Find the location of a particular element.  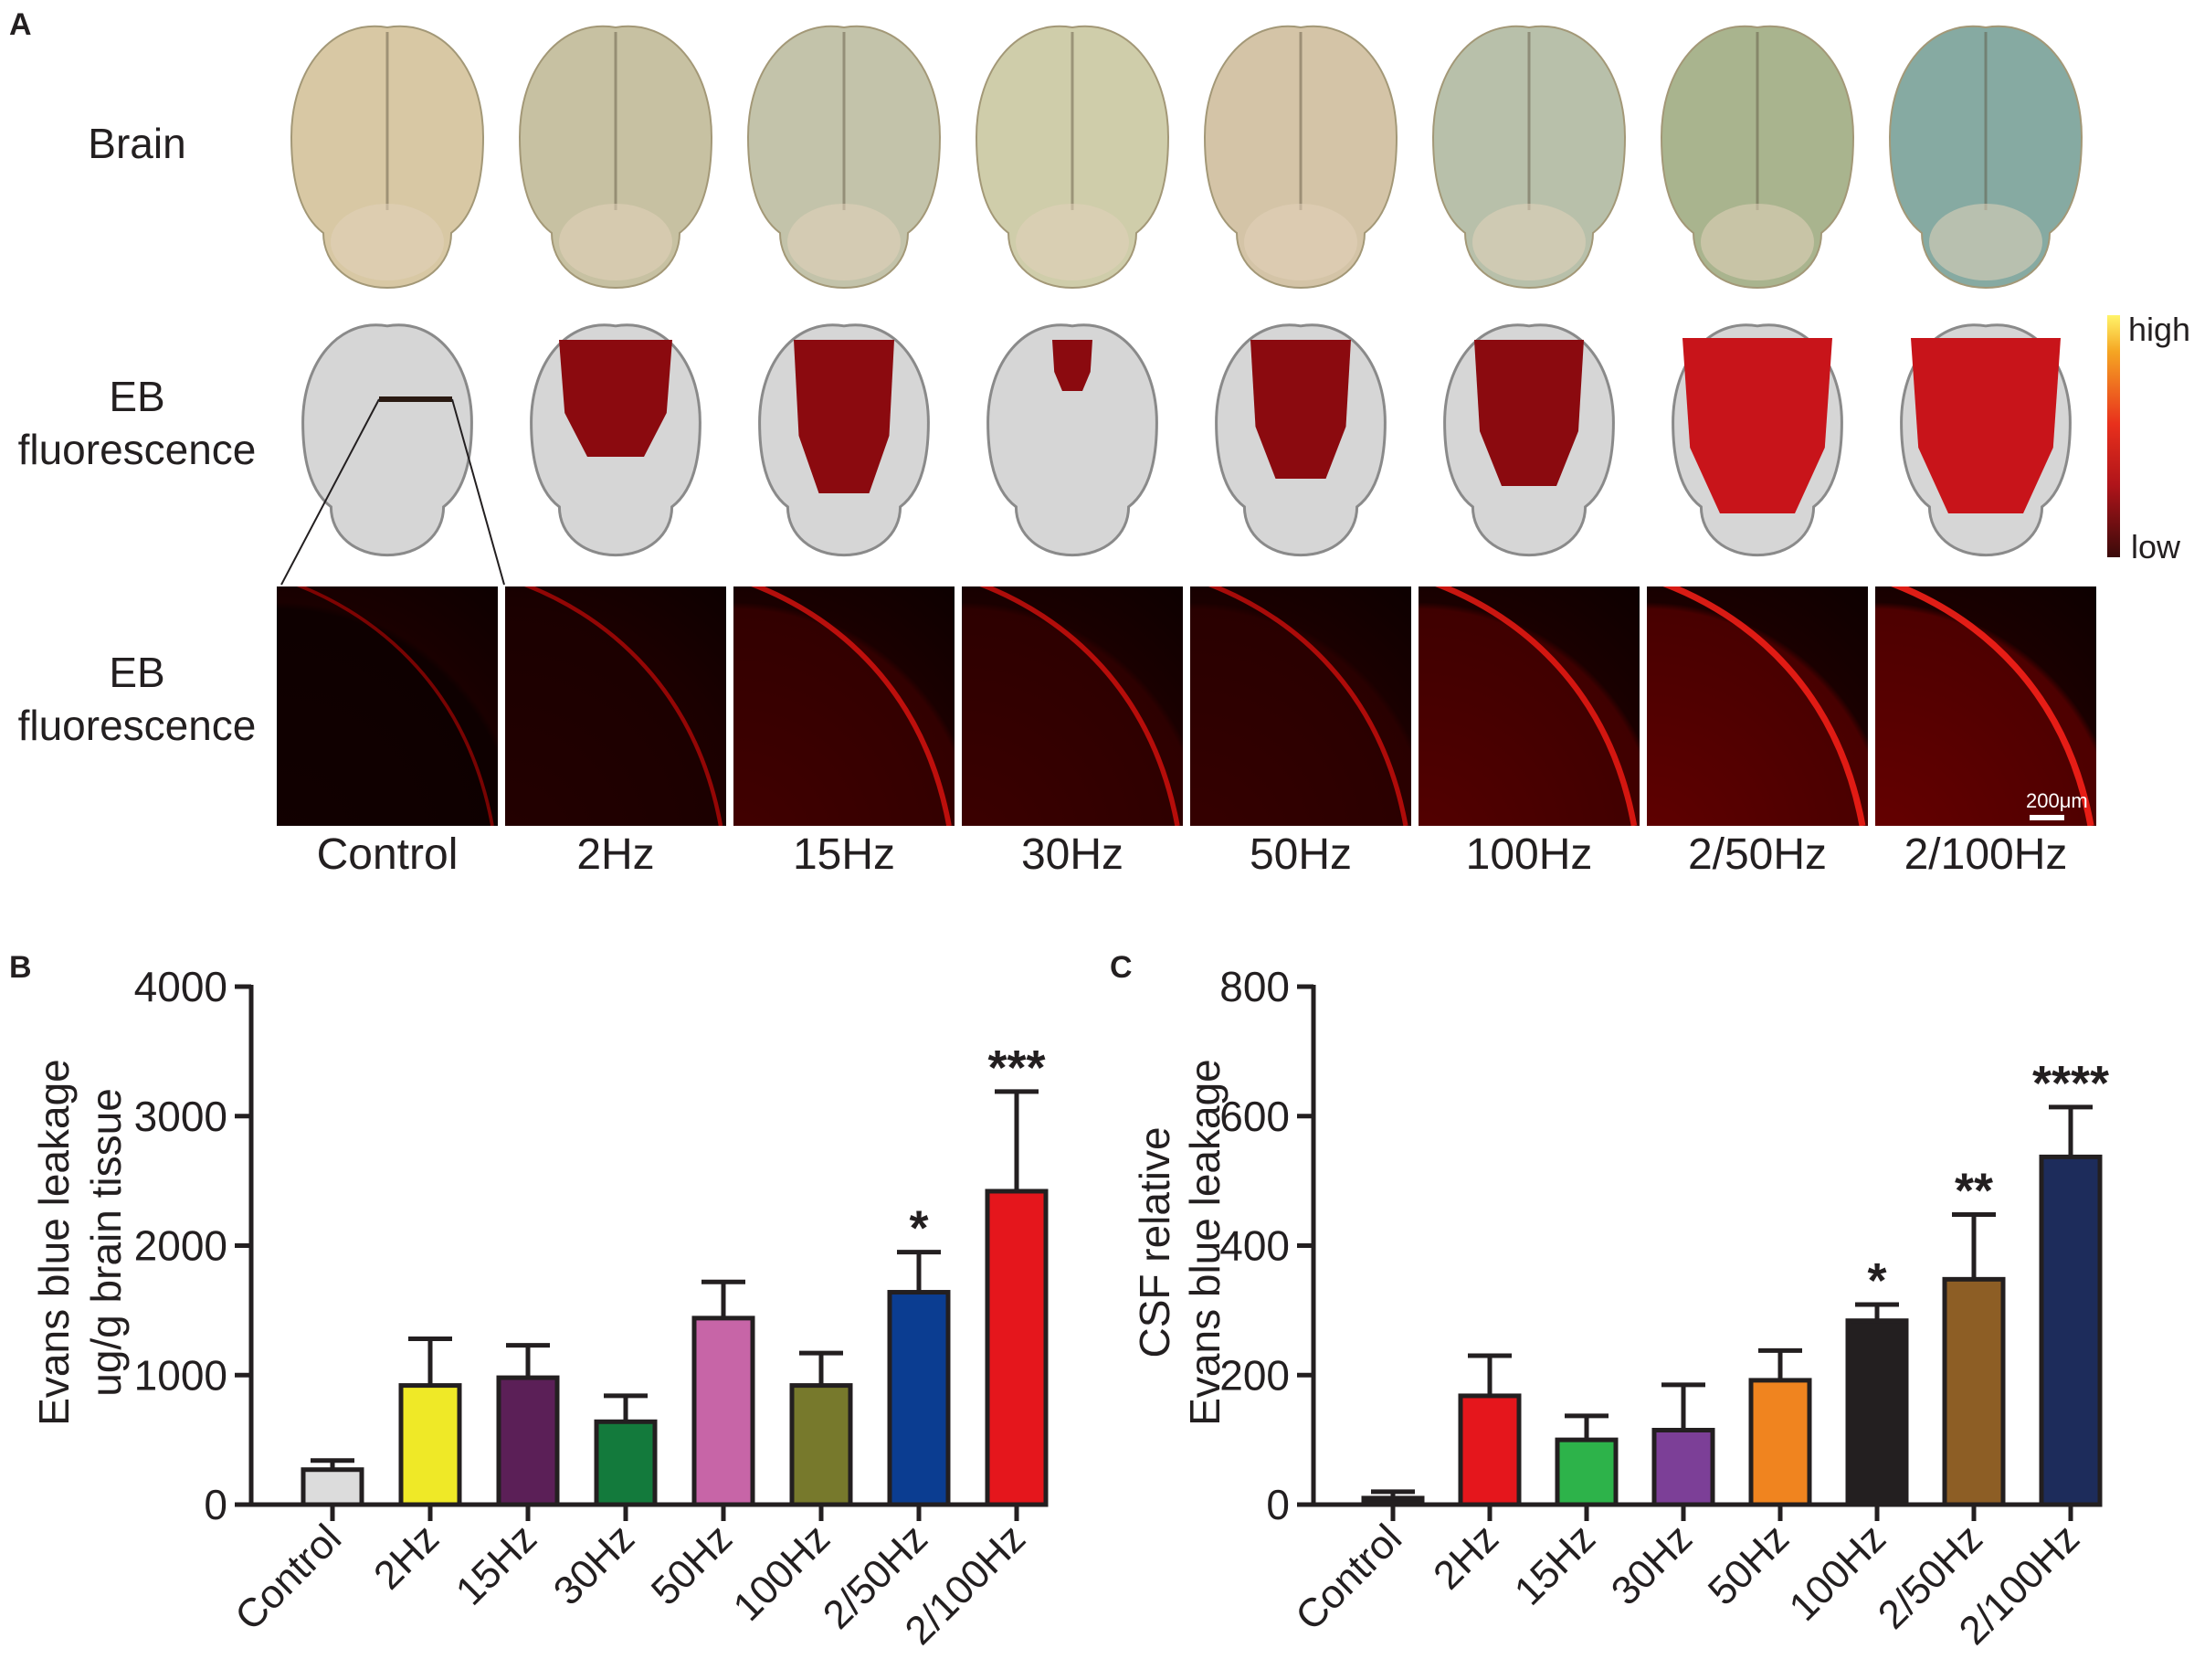

group-label: 15Hz is located at coordinates (844, 854).